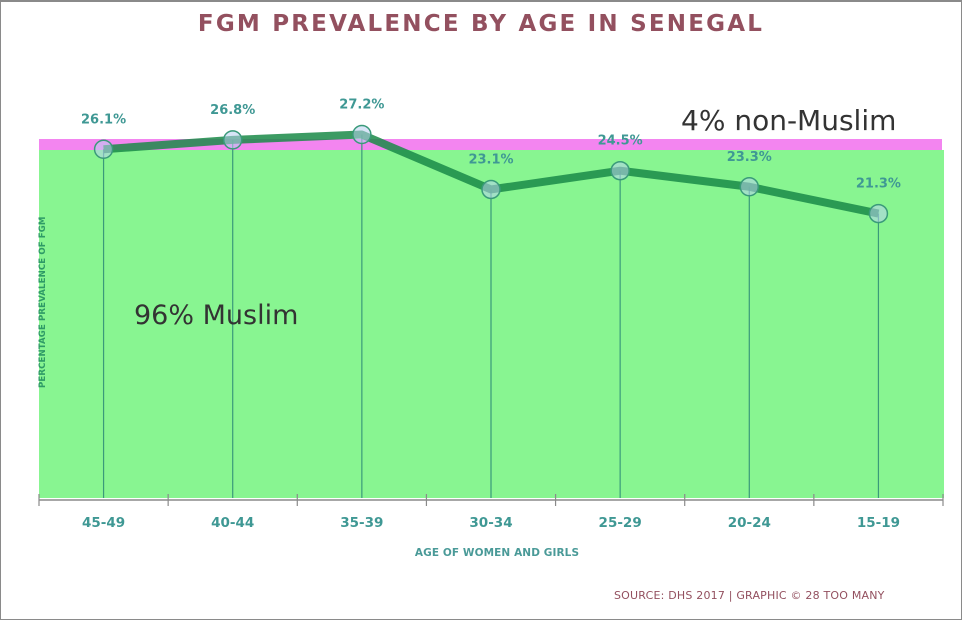 This screenshot has height=620, width=962. What do you see at coordinates (878, 184) in the screenshot?
I see `data-label: 21.3%` at bounding box center [878, 184].